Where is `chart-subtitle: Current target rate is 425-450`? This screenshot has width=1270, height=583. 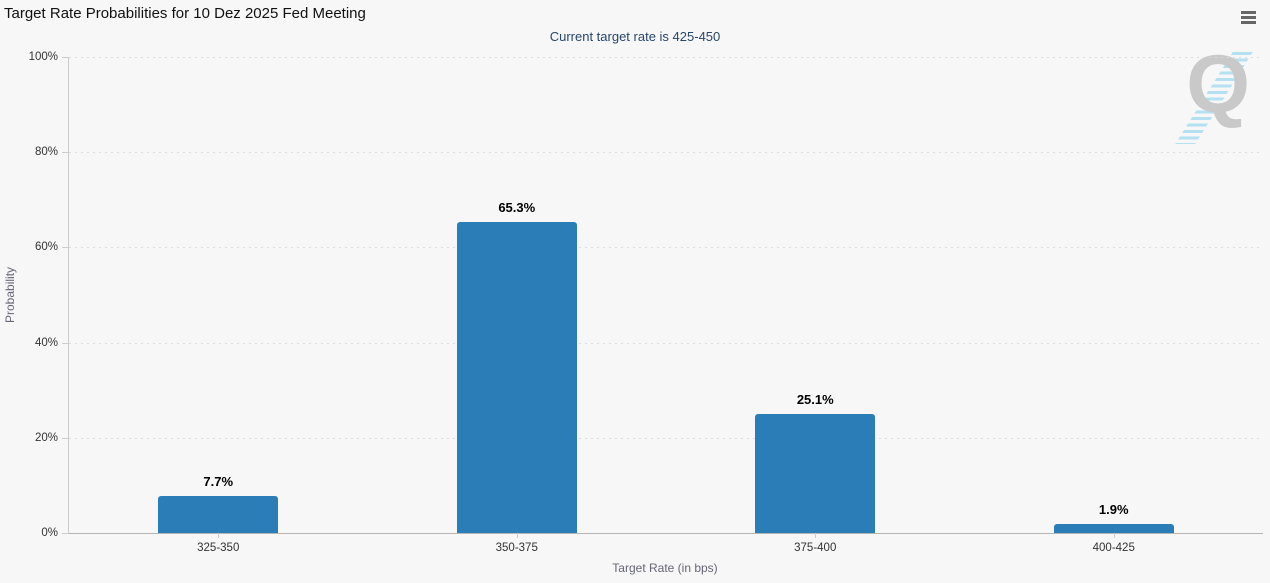 chart-subtitle: Current target rate is 425-450 is located at coordinates (635, 36).